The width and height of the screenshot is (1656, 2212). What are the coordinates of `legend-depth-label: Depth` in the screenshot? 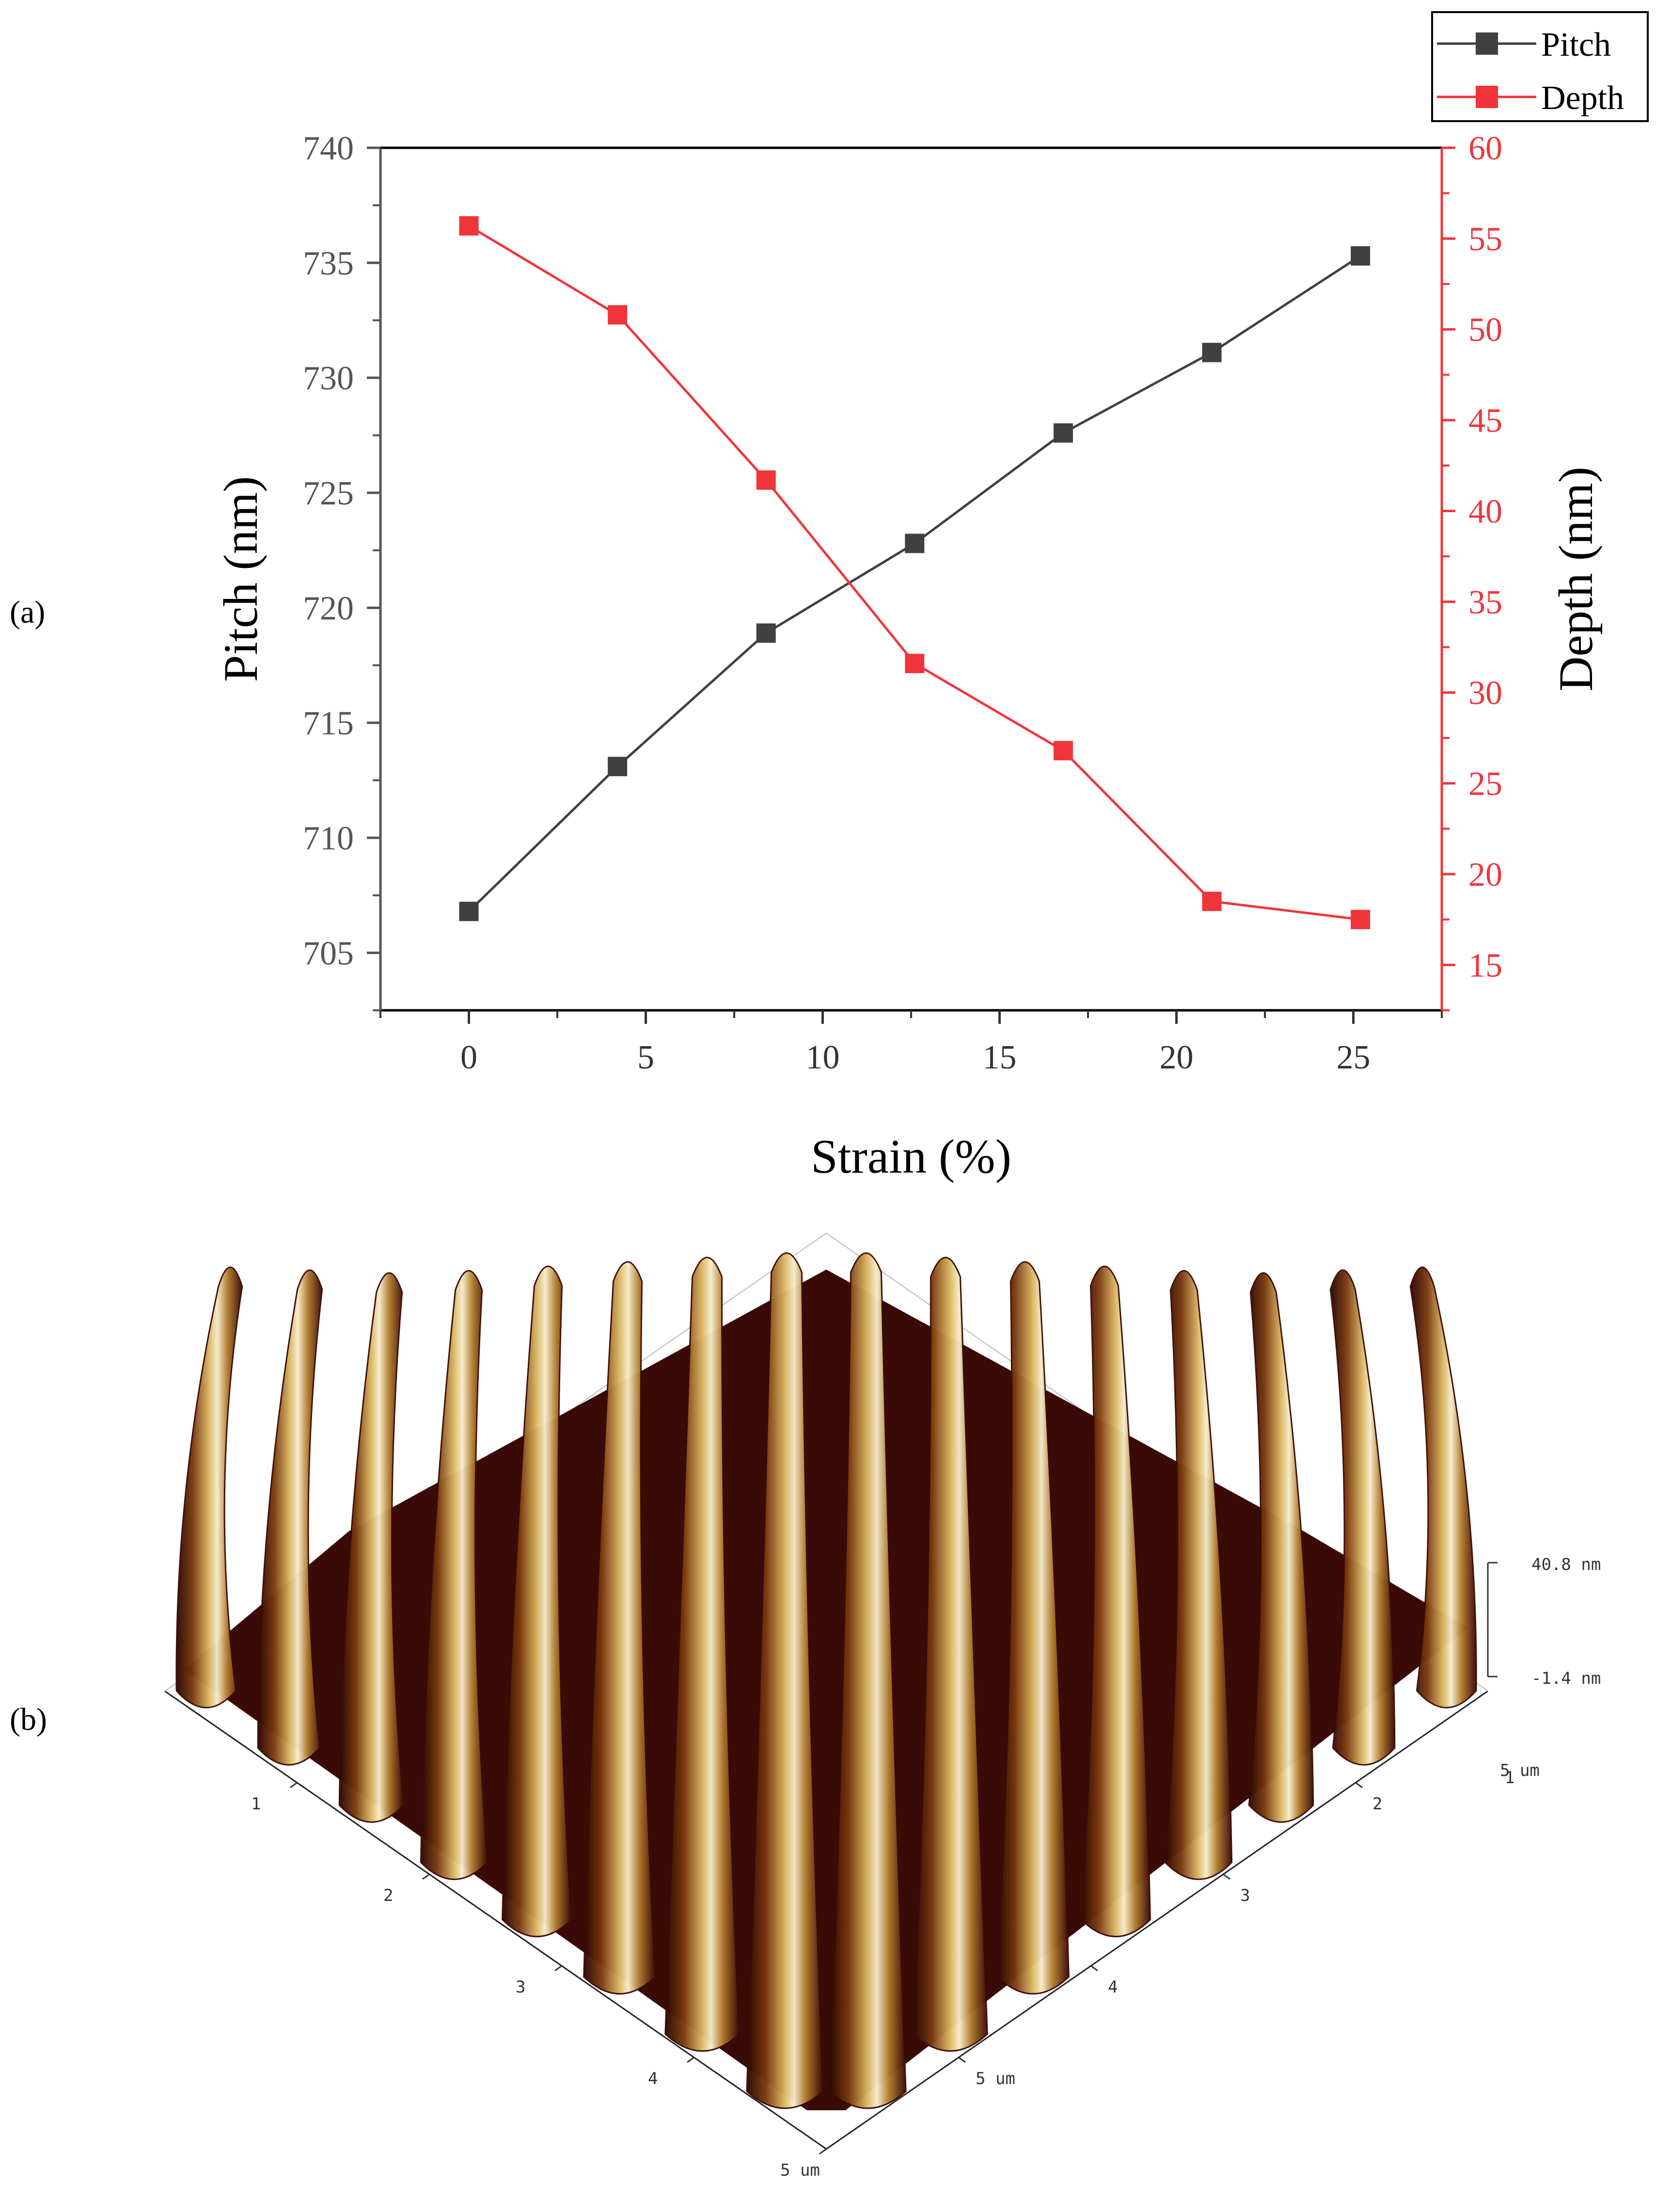 It's located at (1582, 98).